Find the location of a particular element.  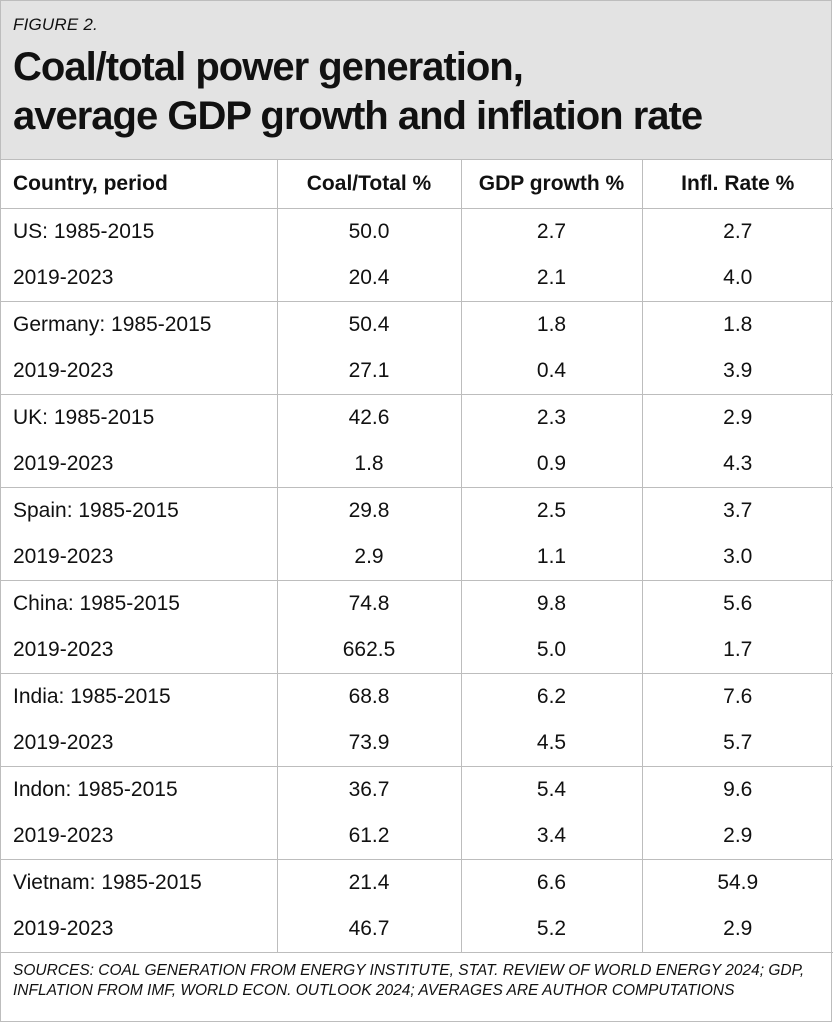

table-cell: 5.6 is located at coordinates (737, 603).